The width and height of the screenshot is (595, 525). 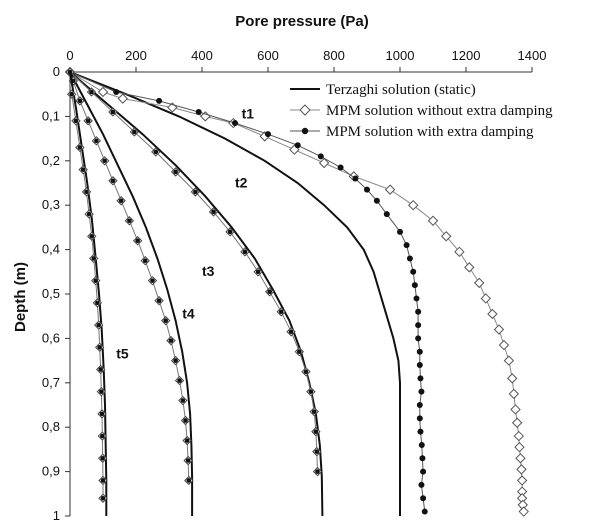 What do you see at coordinates (248, 114) in the screenshot?
I see `curve-label-t1: t1` at bounding box center [248, 114].